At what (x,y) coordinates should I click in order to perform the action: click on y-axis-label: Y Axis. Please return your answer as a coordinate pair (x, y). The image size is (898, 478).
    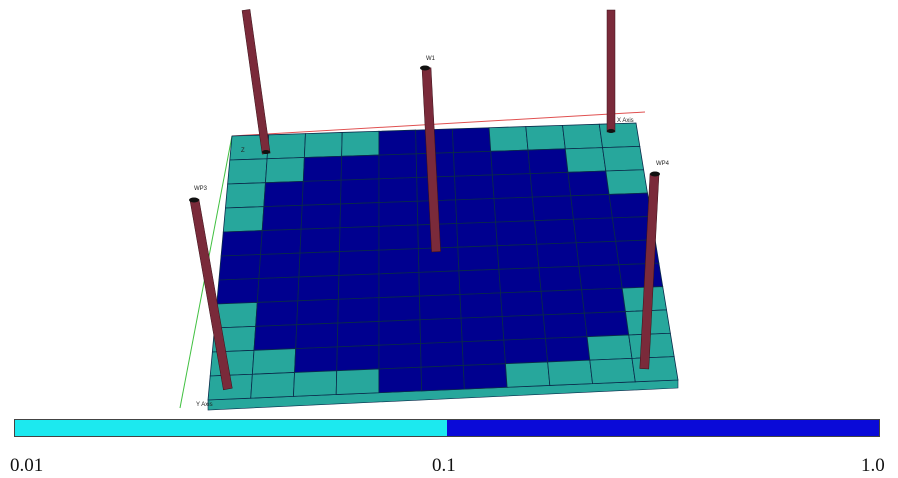
    Looking at the image, I should click on (204, 405).